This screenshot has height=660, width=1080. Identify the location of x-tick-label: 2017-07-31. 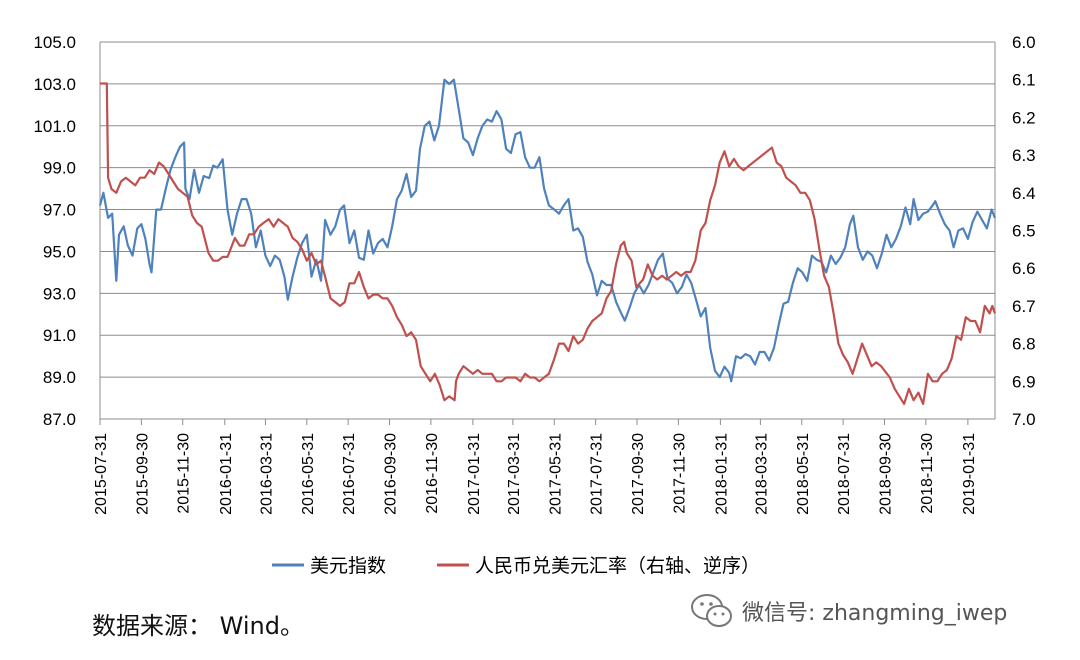
(597, 474).